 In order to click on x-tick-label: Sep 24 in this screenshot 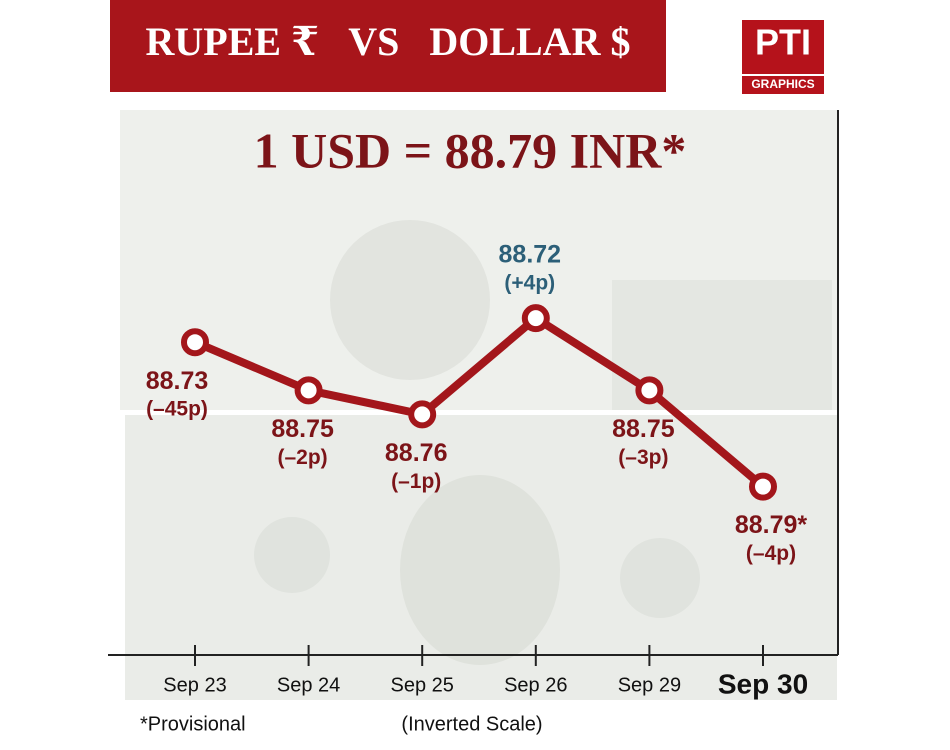, I will do `click(308, 685)`.